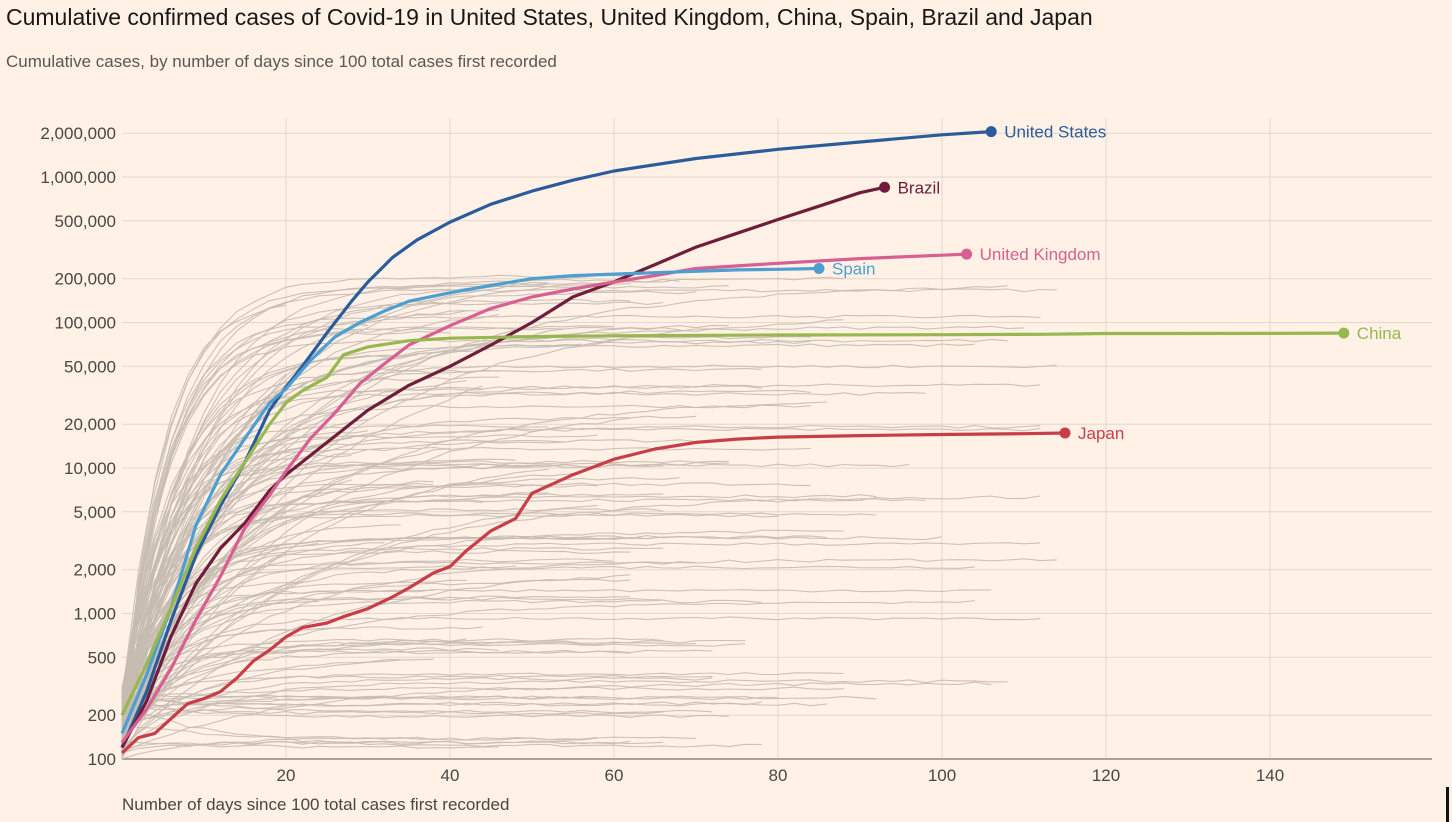 The image size is (1452, 822). Describe the element at coordinates (85, 279) in the screenshot. I see `y-tick-label: 200,000` at that location.